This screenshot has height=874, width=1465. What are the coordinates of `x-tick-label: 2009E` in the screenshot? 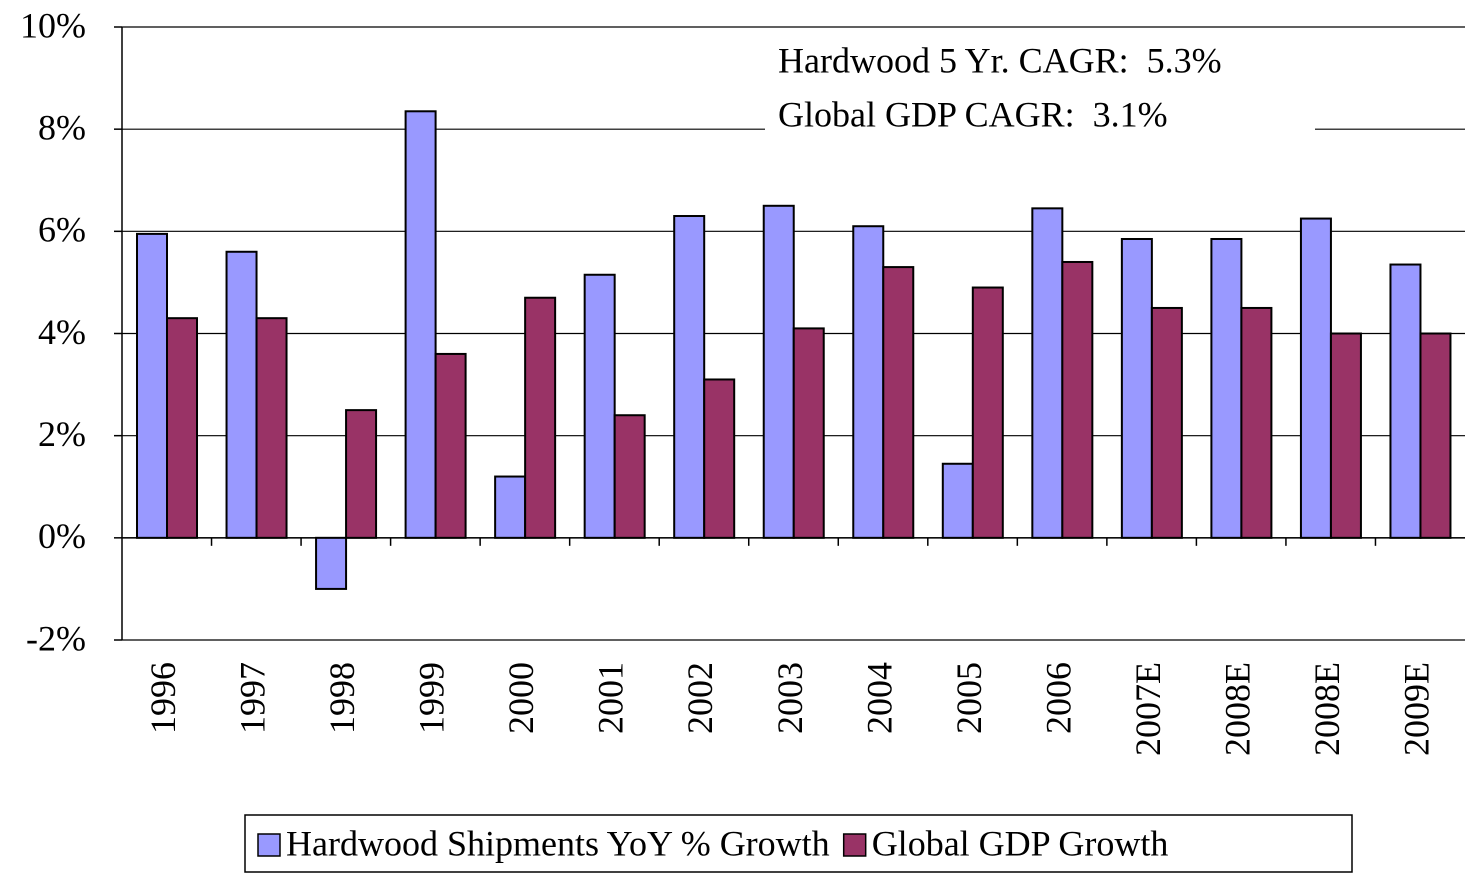 It's located at (1416, 709).